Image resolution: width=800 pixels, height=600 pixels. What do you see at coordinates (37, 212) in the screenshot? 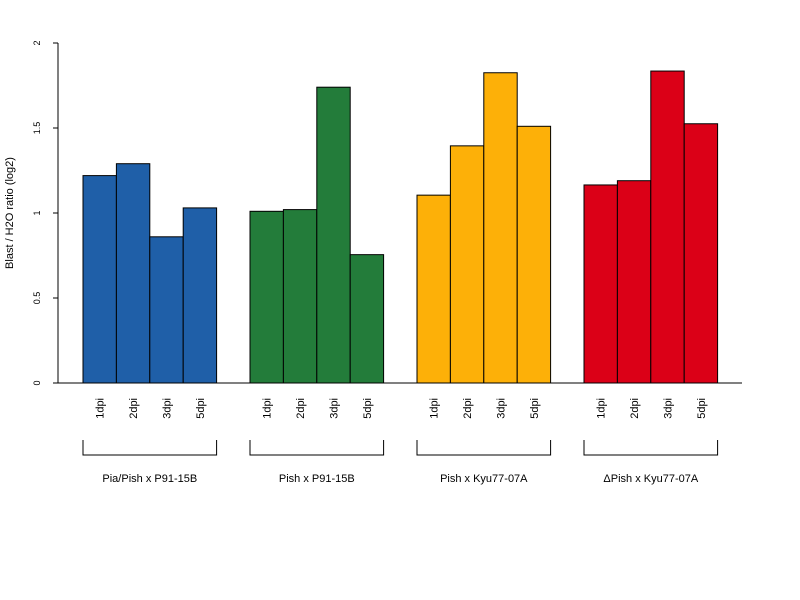
I see `y-tick-label: 1` at bounding box center [37, 212].